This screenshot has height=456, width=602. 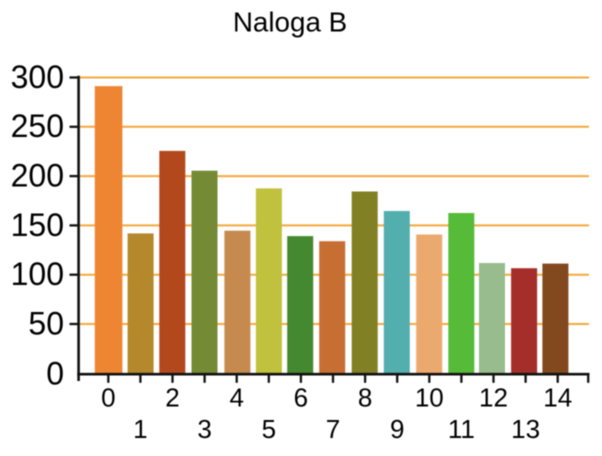 I want to click on svg-text: 10, so click(x=429, y=398).